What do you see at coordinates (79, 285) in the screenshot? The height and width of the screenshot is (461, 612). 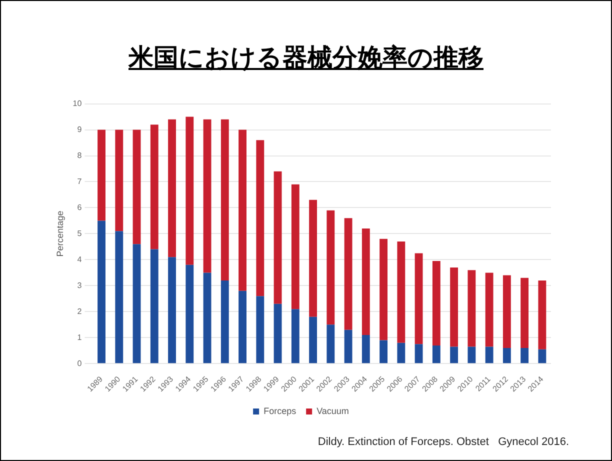 I see `y-tick-label: 3` at bounding box center [79, 285].